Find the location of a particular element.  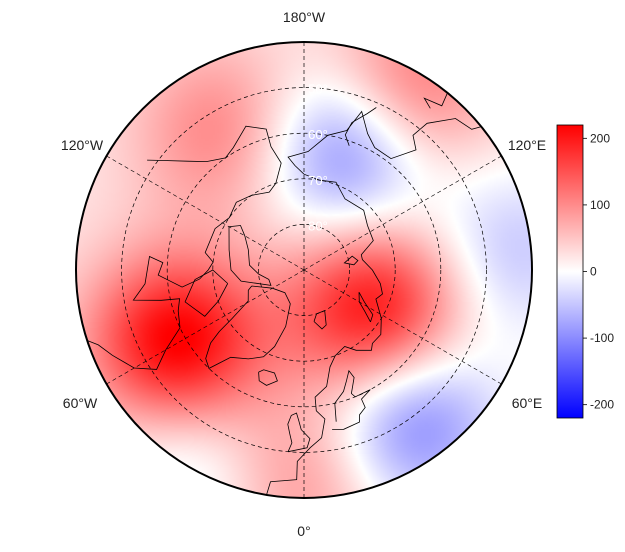

coast-greenland is located at coordinates (248, 327).